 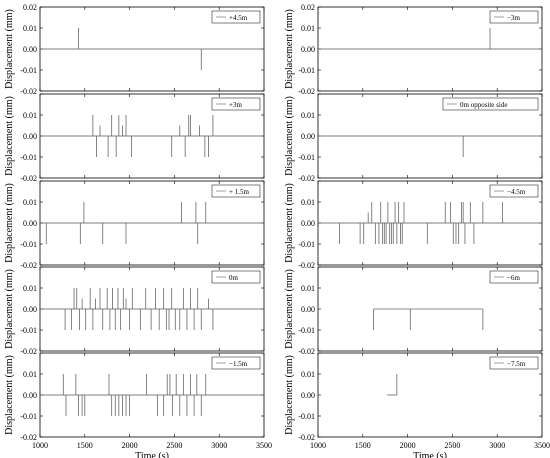 I want to click on legend-label: −3m, so click(x=513, y=18).